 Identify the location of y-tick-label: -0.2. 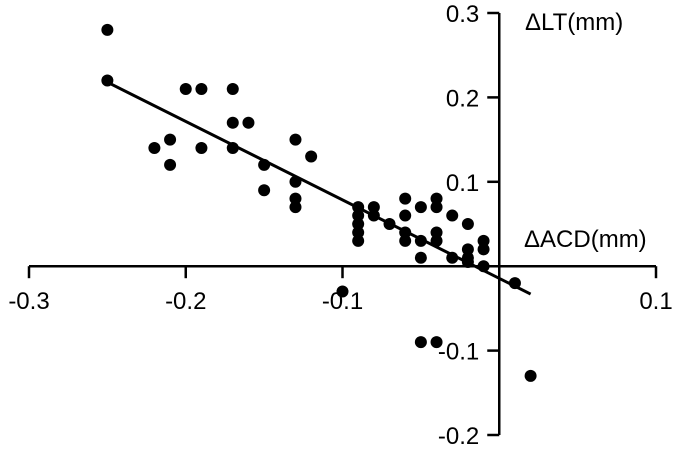
(458, 436).